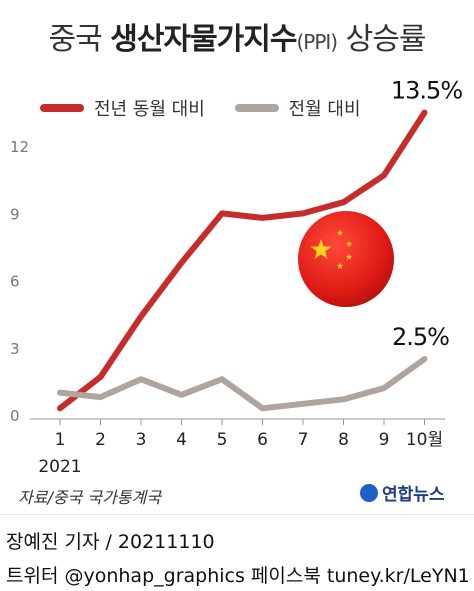 The width and height of the screenshot is (474, 591). Describe the element at coordinates (321, 249) in the screenshot. I see `flag-big-star-icon` at that location.